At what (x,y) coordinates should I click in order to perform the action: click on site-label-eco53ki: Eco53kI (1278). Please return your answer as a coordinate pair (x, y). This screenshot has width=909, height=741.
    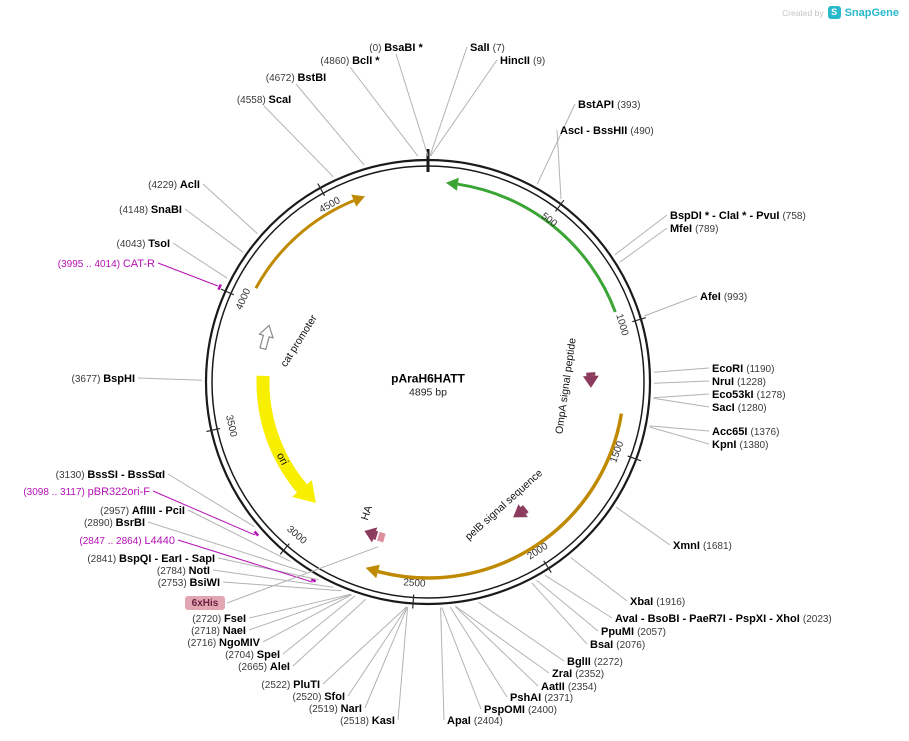
    Looking at the image, I should click on (749, 395).